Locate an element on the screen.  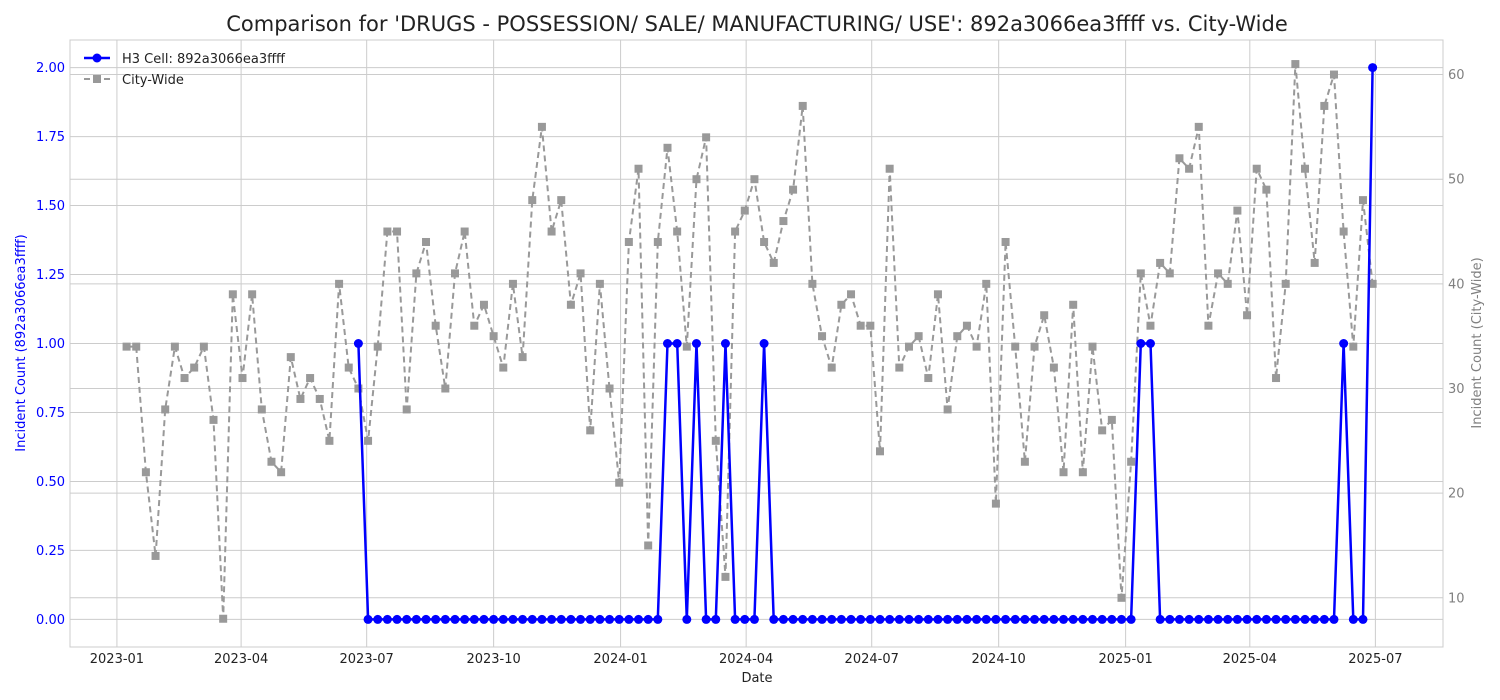
x-tick-label: 2025-07 is located at coordinates (1375, 659).